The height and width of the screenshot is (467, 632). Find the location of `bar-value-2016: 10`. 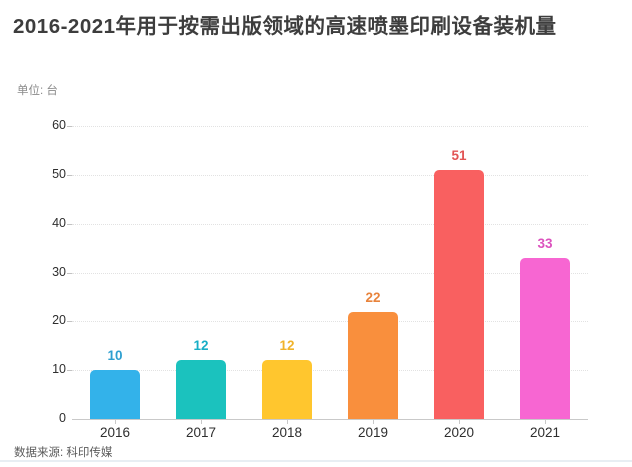

bar-value-2016: 10 is located at coordinates (115, 355).